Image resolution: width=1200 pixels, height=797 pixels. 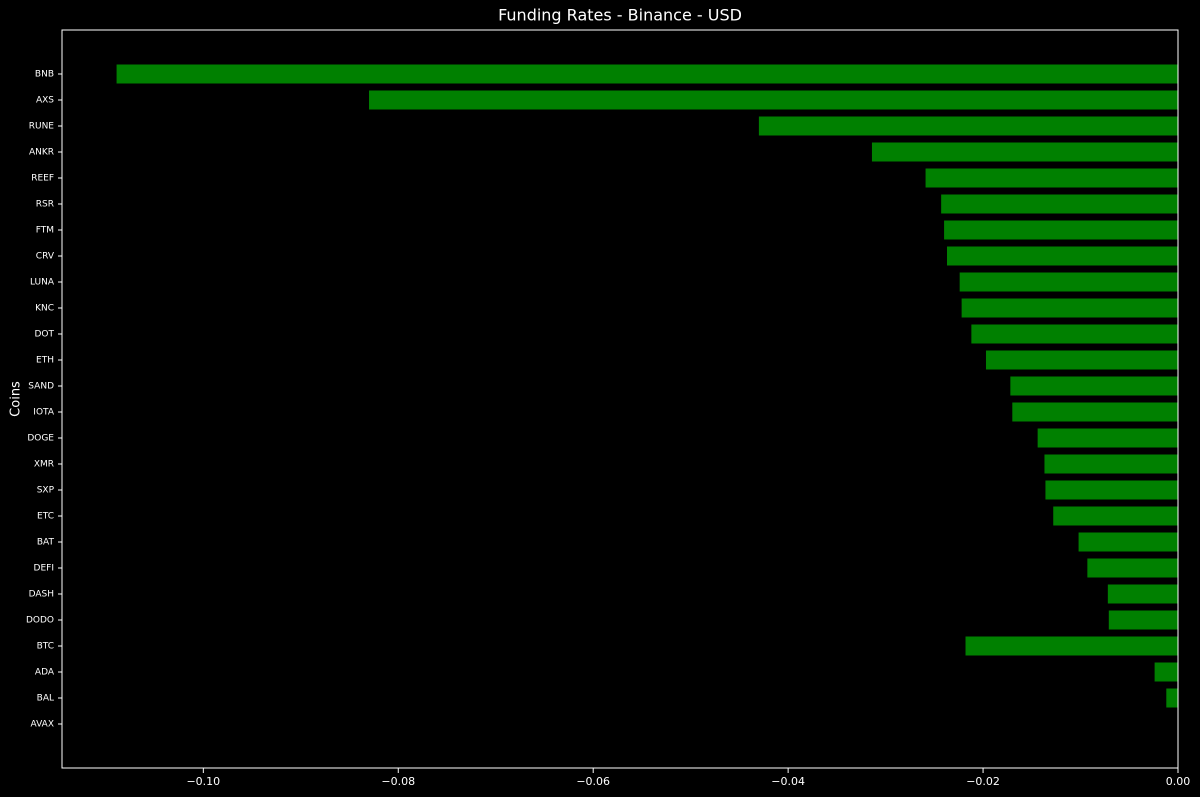 I want to click on y-tick-label: DODO, so click(x=40, y=621).